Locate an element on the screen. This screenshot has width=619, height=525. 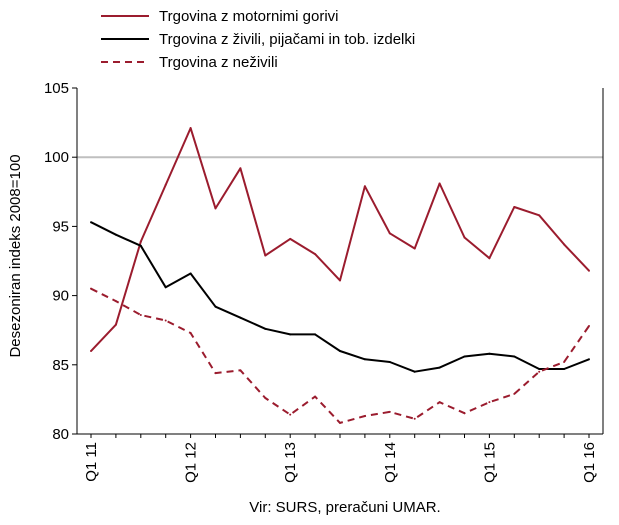
y-tick-label: 105 is located at coordinates (56, 88).